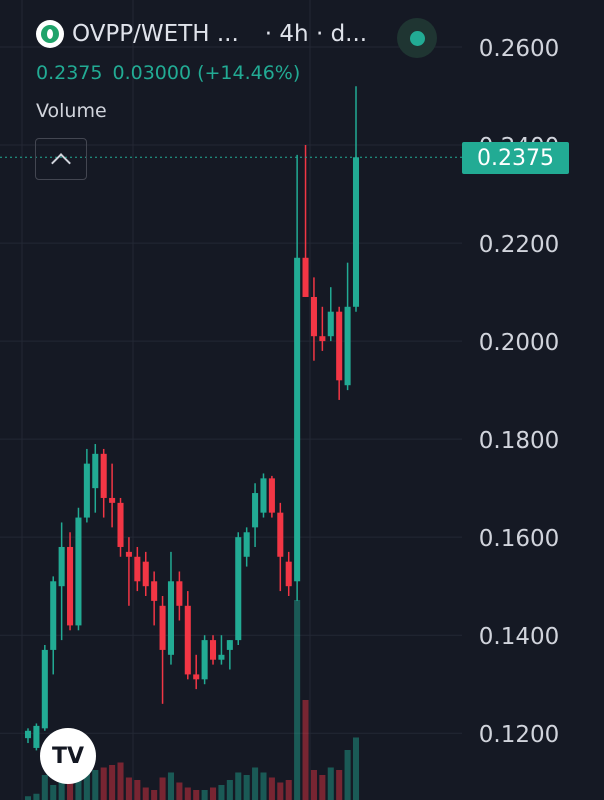 This screenshot has height=800, width=604. What do you see at coordinates (192, 700) in the screenshot?
I see `volume-bars` at bounding box center [192, 700].